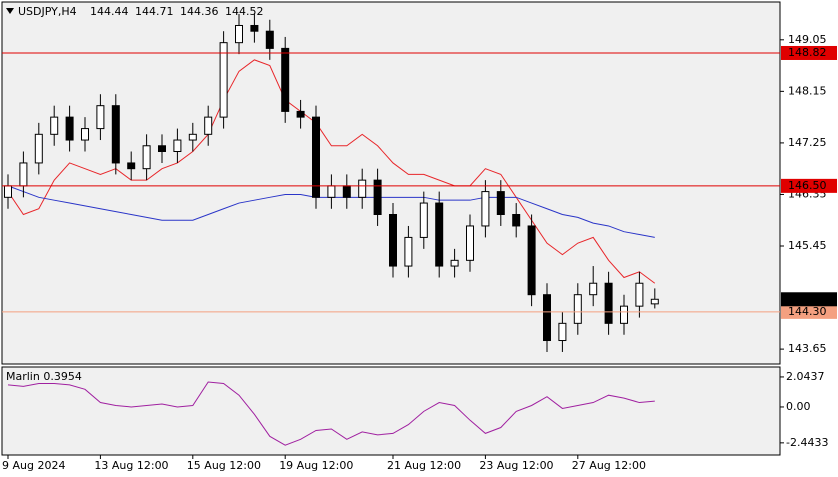  Describe the element at coordinates (316, 465) in the screenshot. I see `x-tick-label: 19 Aug 12:00` at that location.